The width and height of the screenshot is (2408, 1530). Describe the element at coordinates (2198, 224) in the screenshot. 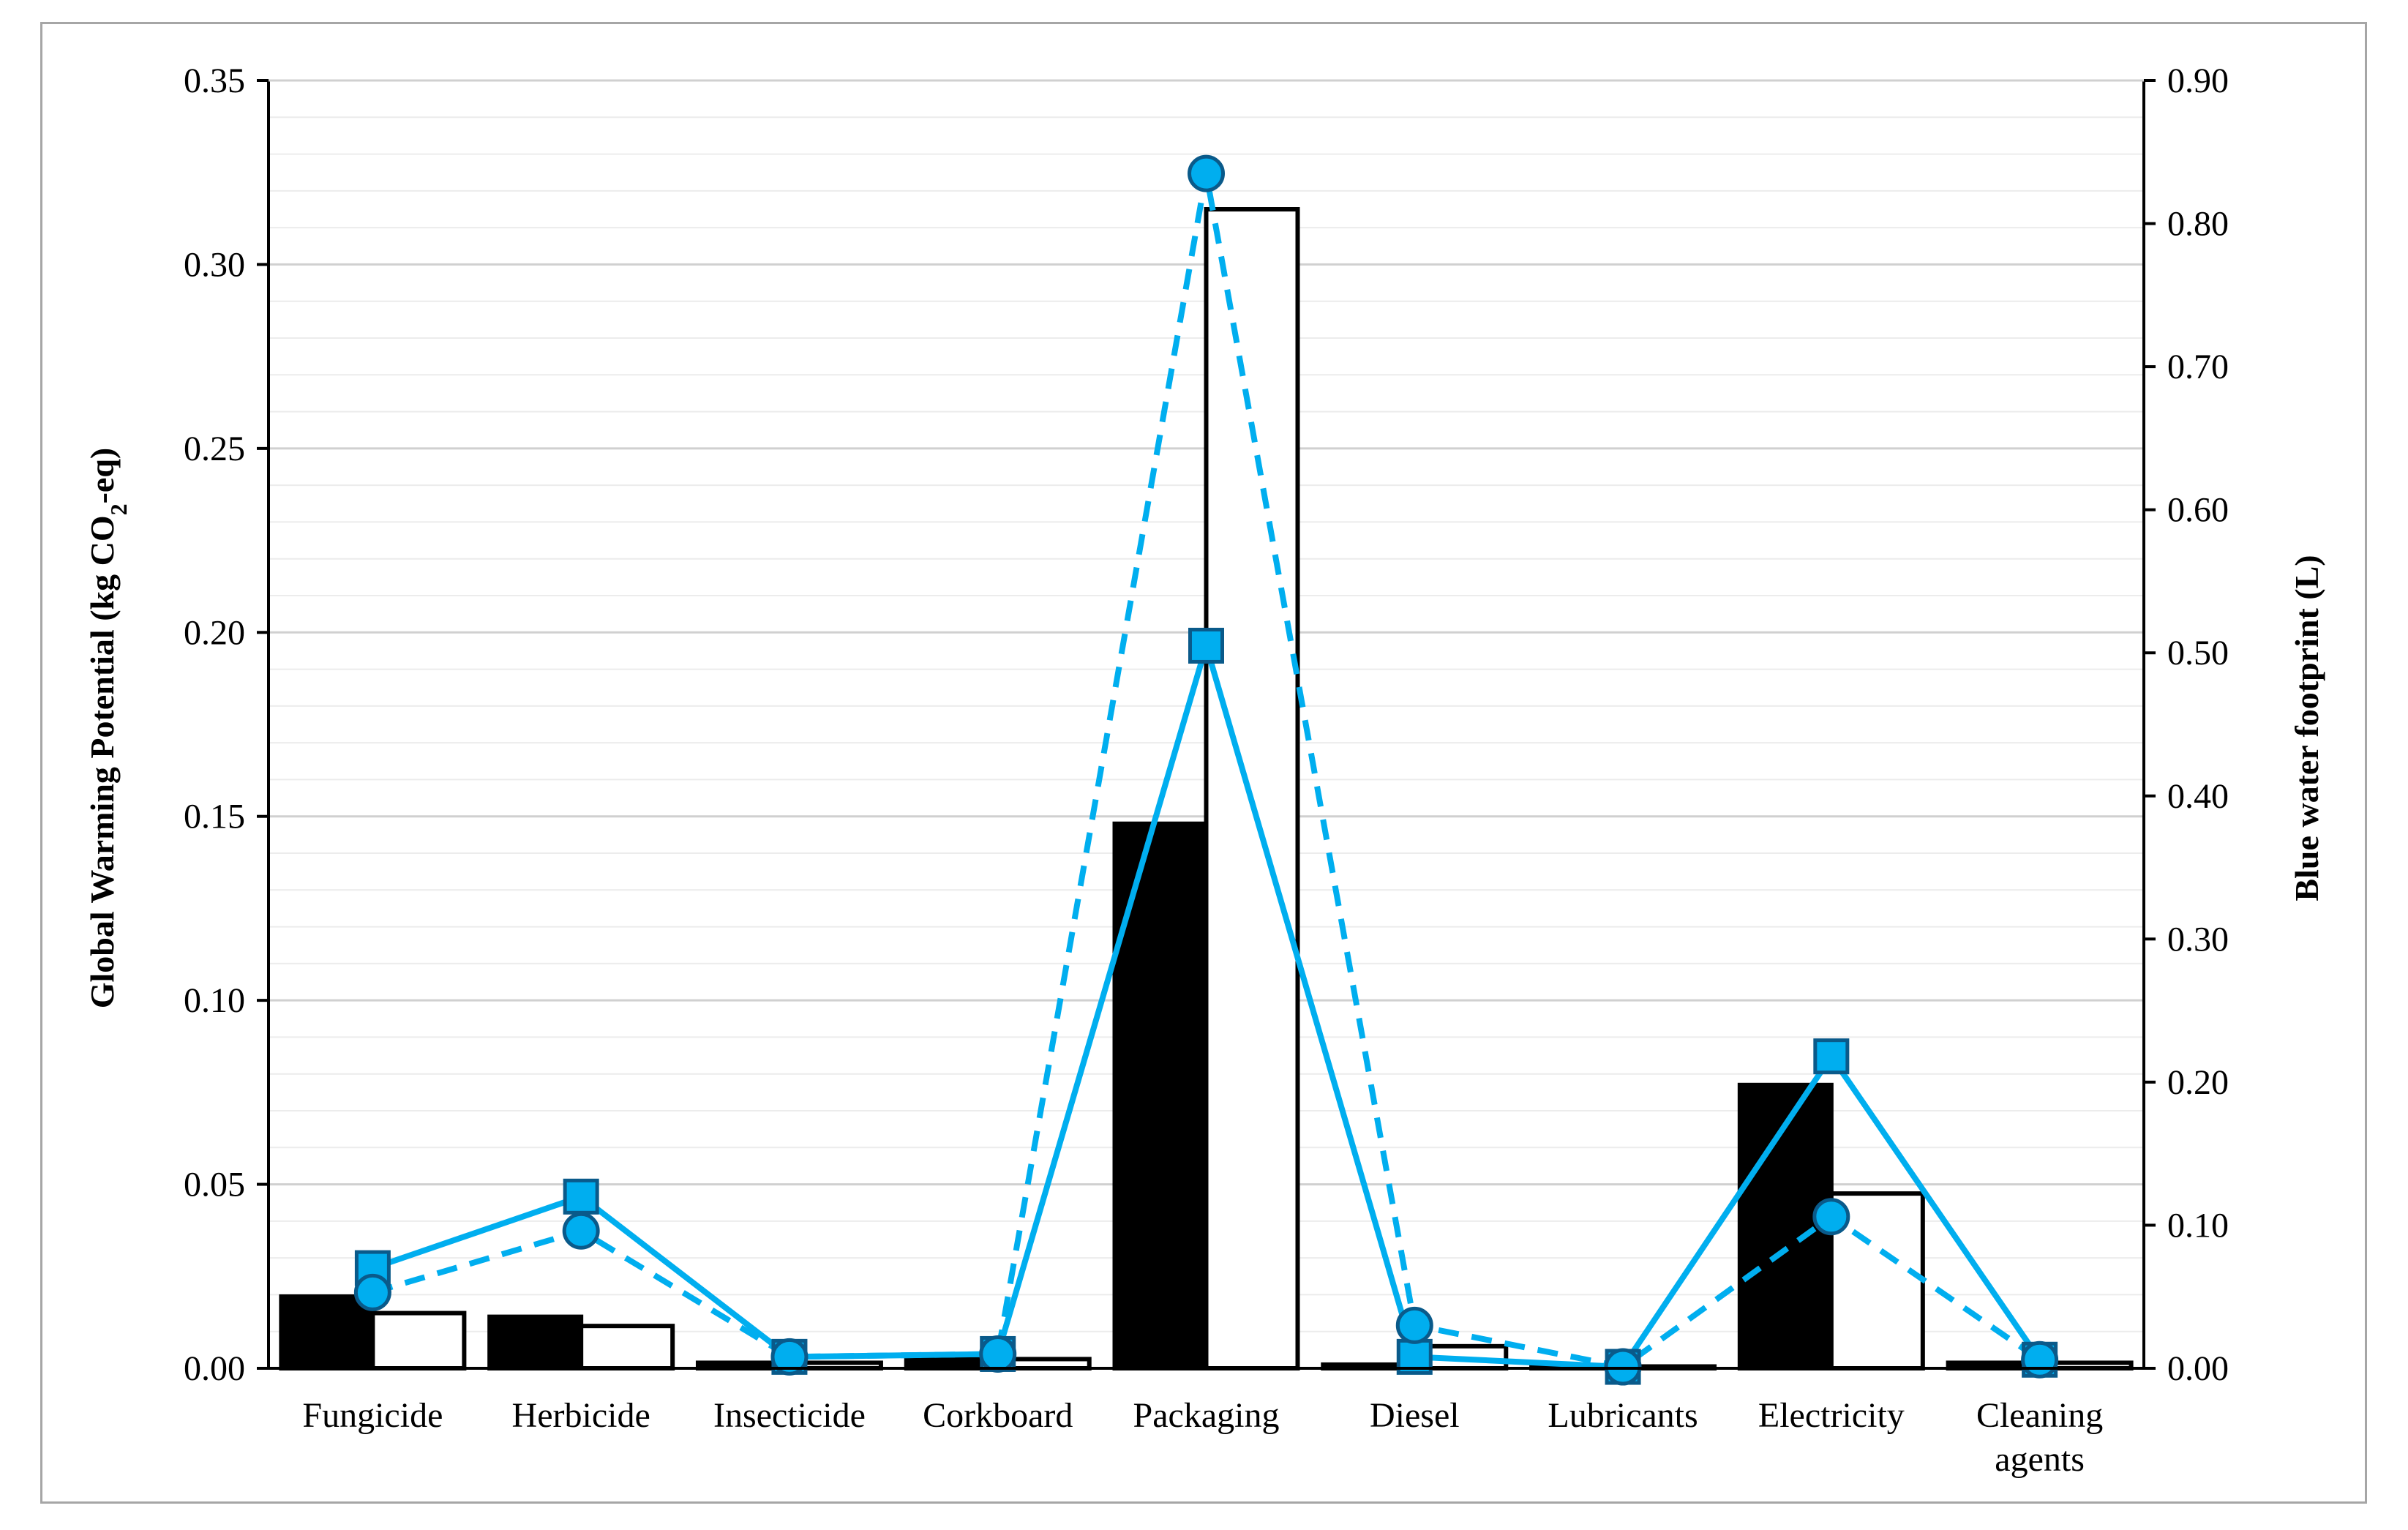

I see `right-tick-label: 0.80` at that location.